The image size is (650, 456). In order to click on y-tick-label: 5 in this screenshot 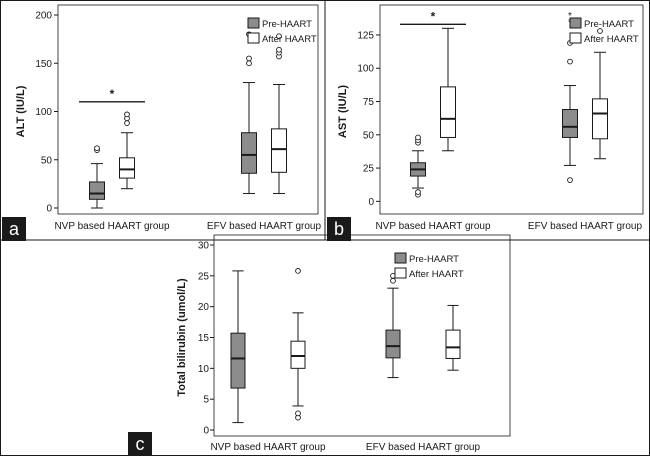, I will do `click(206, 400)`.